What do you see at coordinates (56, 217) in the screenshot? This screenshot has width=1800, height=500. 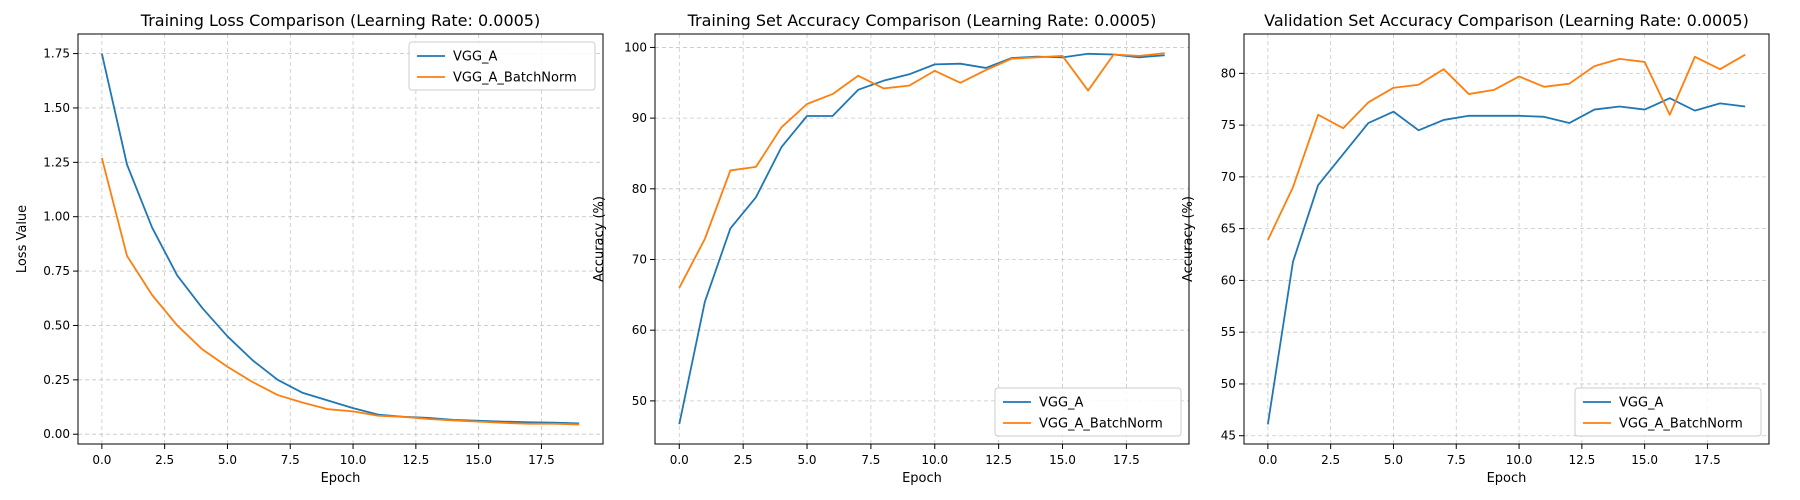 I see `y-tick-label: 1.00` at bounding box center [56, 217].